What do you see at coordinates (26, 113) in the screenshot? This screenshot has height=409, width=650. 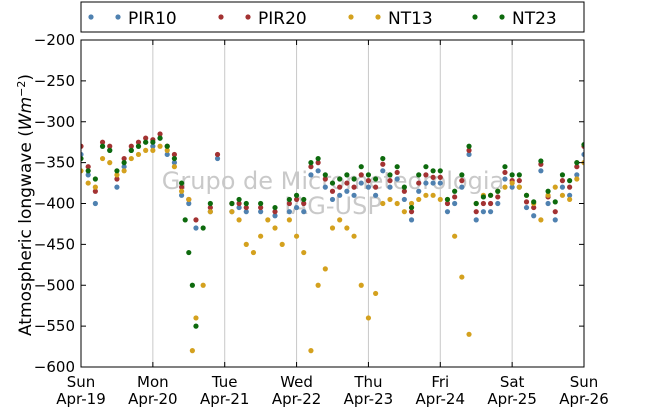 I see `y-axis-label-unit: Wm` at bounding box center [26, 113].